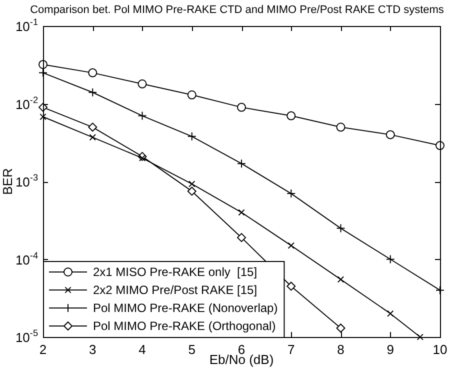  Describe the element at coordinates (192, 349) in the screenshot. I see `x-tick-label: 5` at that location.